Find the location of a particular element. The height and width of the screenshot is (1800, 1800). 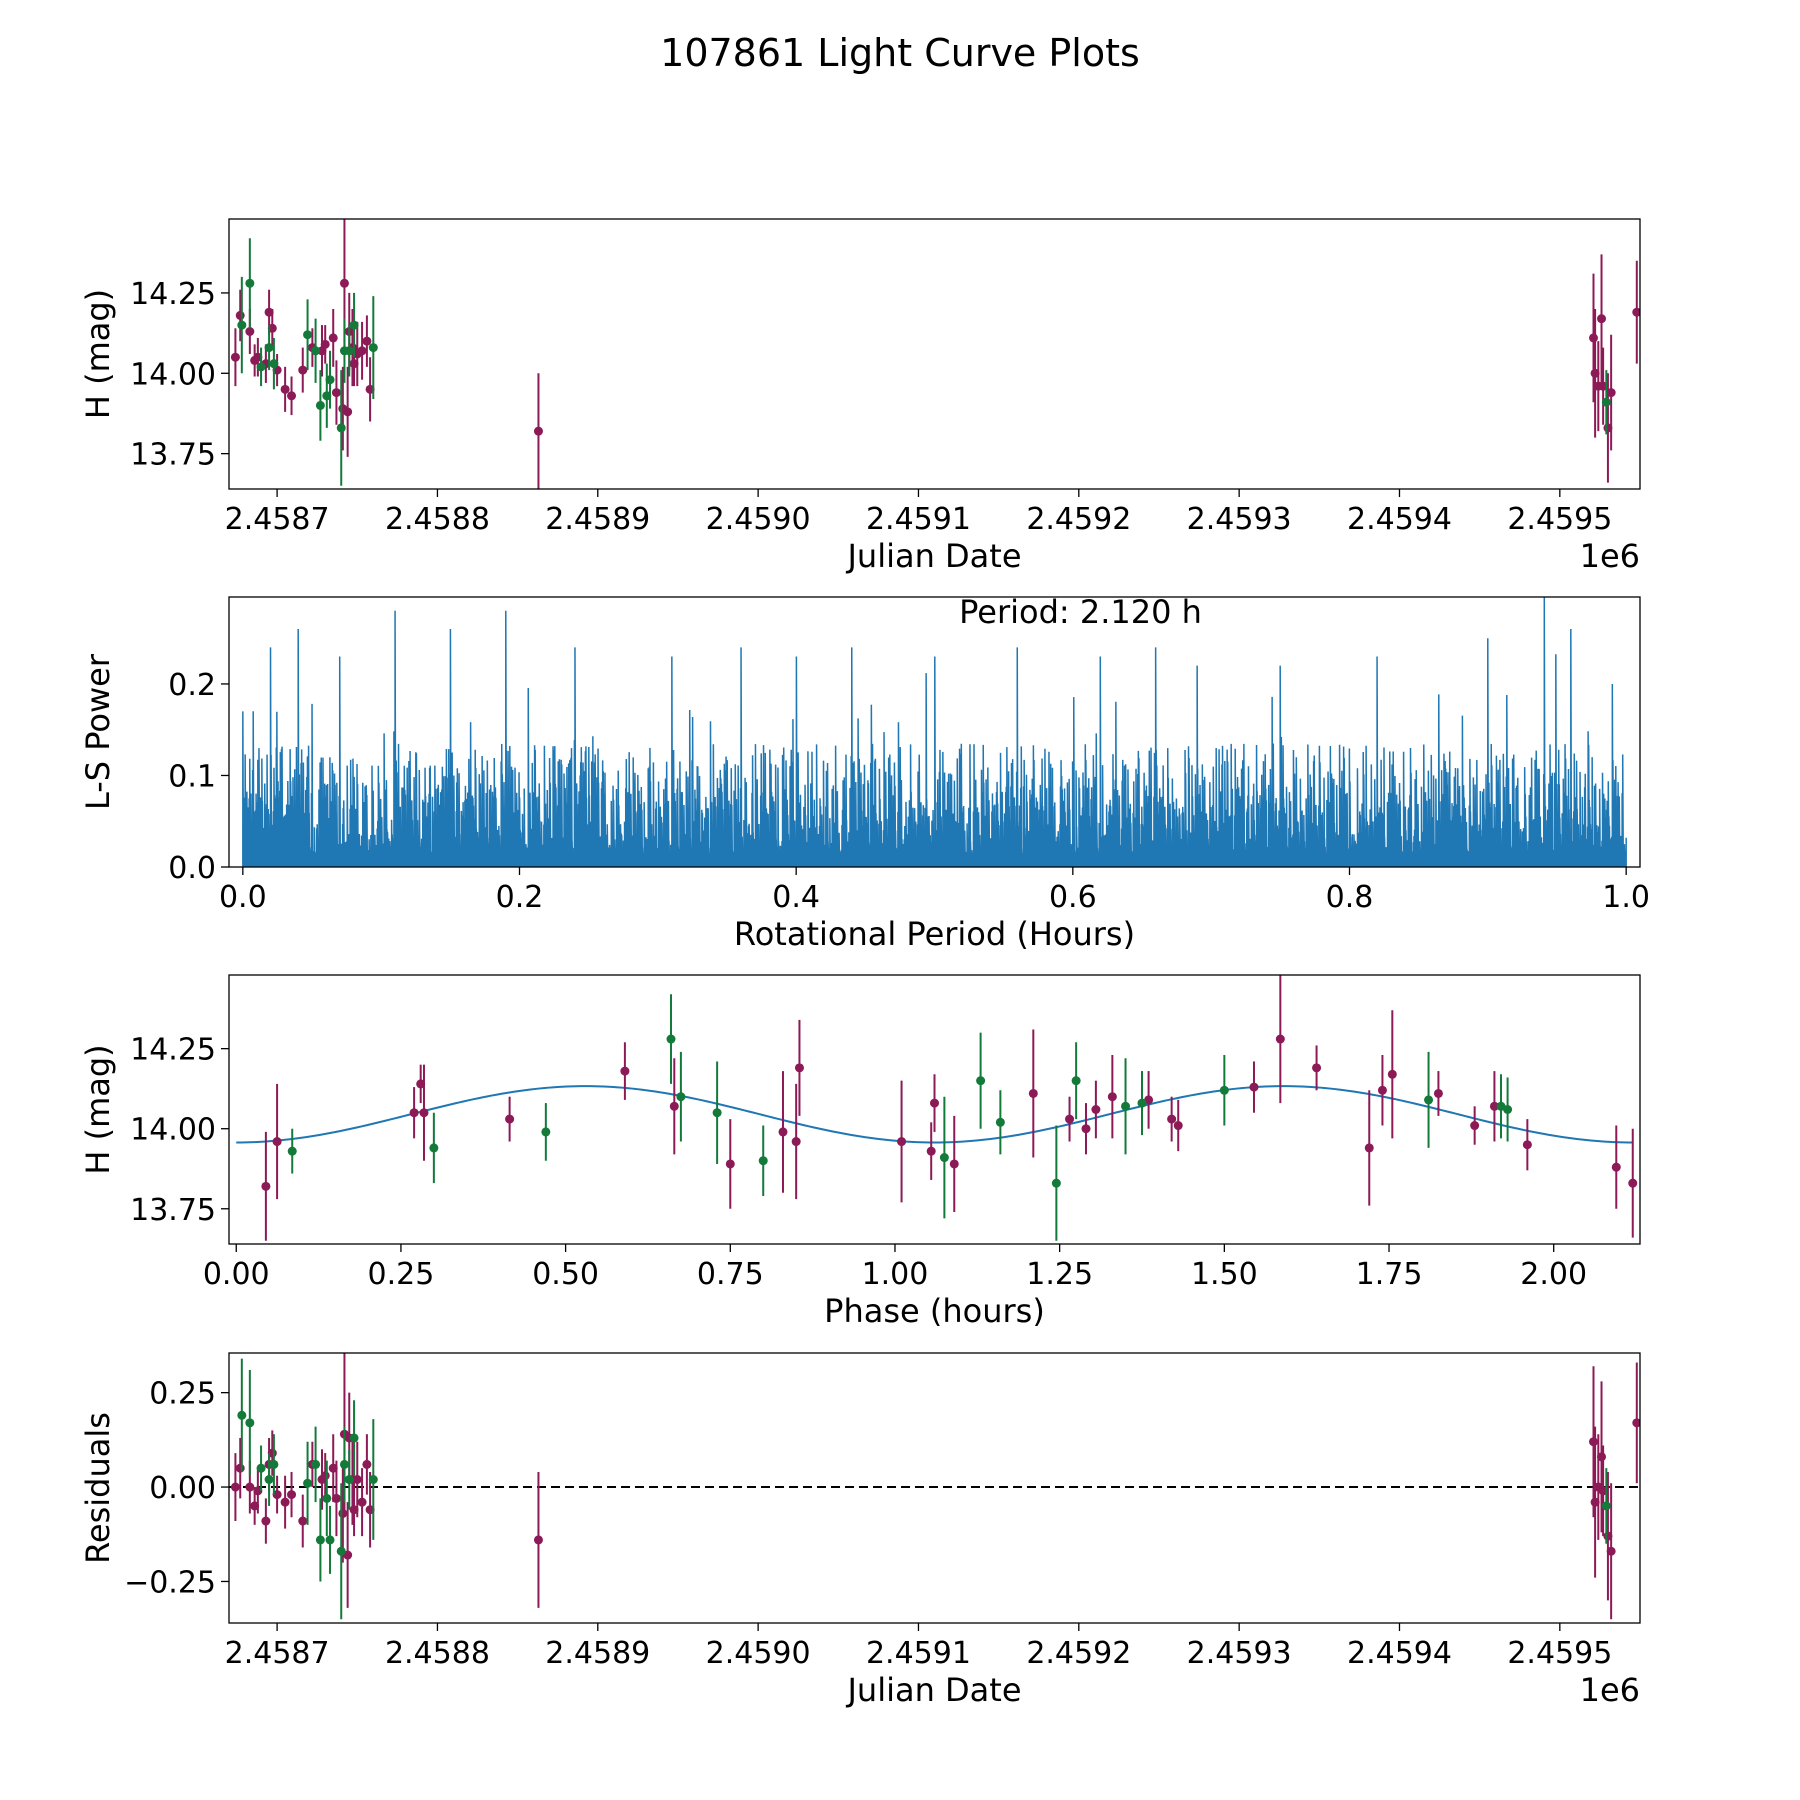

periodogram-x-tick-label: 1.0 is located at coordinates (1626, 897).